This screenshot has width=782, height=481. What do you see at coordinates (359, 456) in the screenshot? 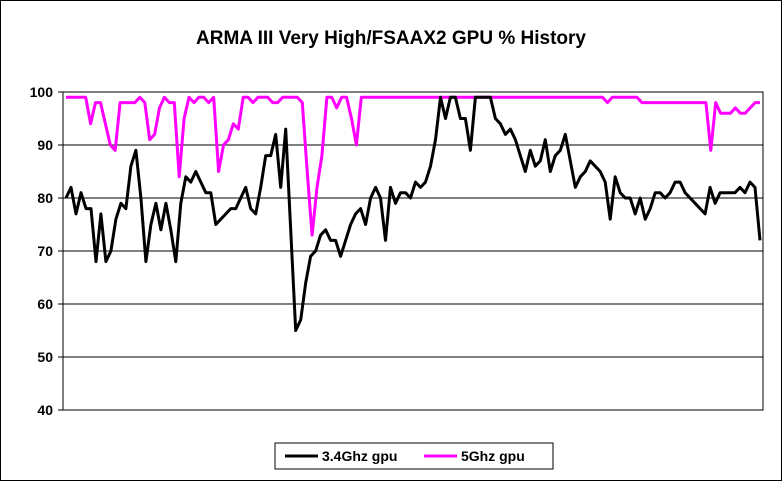
I see `legend-label-series-1: 3.4Ghz gpu` at bounding box center [359, 456].